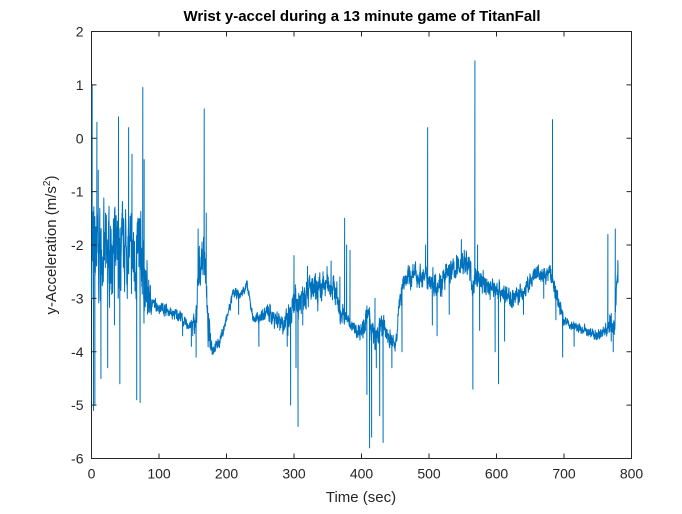 The width and height of the screenshot is (682, 514). I want to click on y-axis-label-superscript: 2, so click(47, 183).